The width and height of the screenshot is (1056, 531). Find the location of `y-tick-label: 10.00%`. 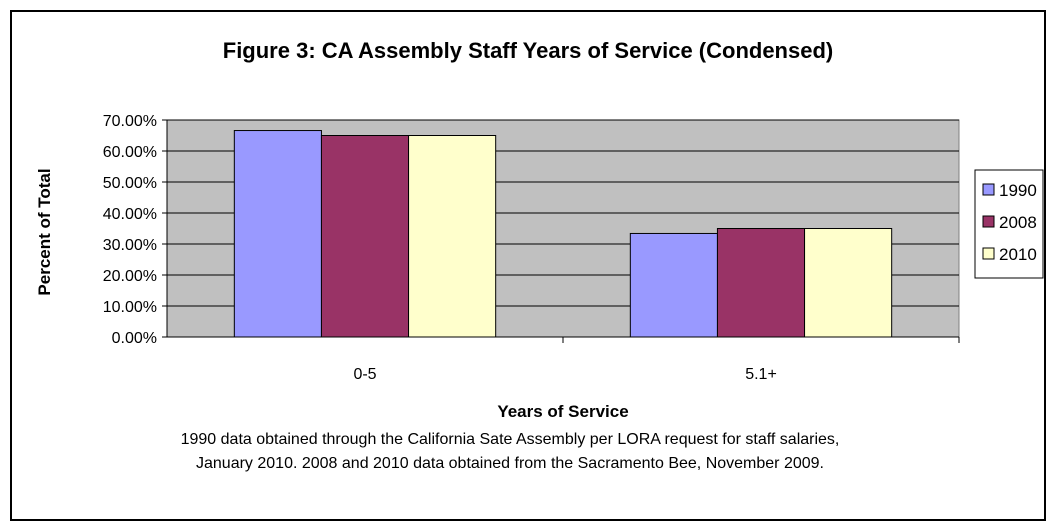

y-tick-label: 10.00% is located at coordinates (130, 307).